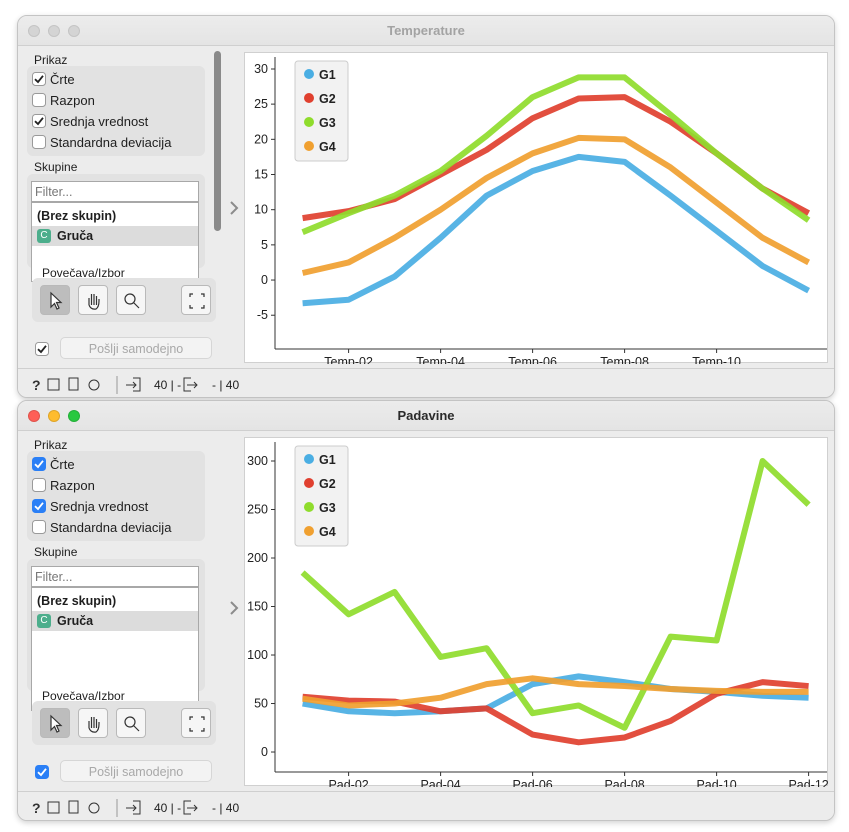 This screenshot has height=832, width=849. What do you see at coordinates (44, 621) in the screenshot?
I see `group-icon: C` at bounding box center [44, 621].